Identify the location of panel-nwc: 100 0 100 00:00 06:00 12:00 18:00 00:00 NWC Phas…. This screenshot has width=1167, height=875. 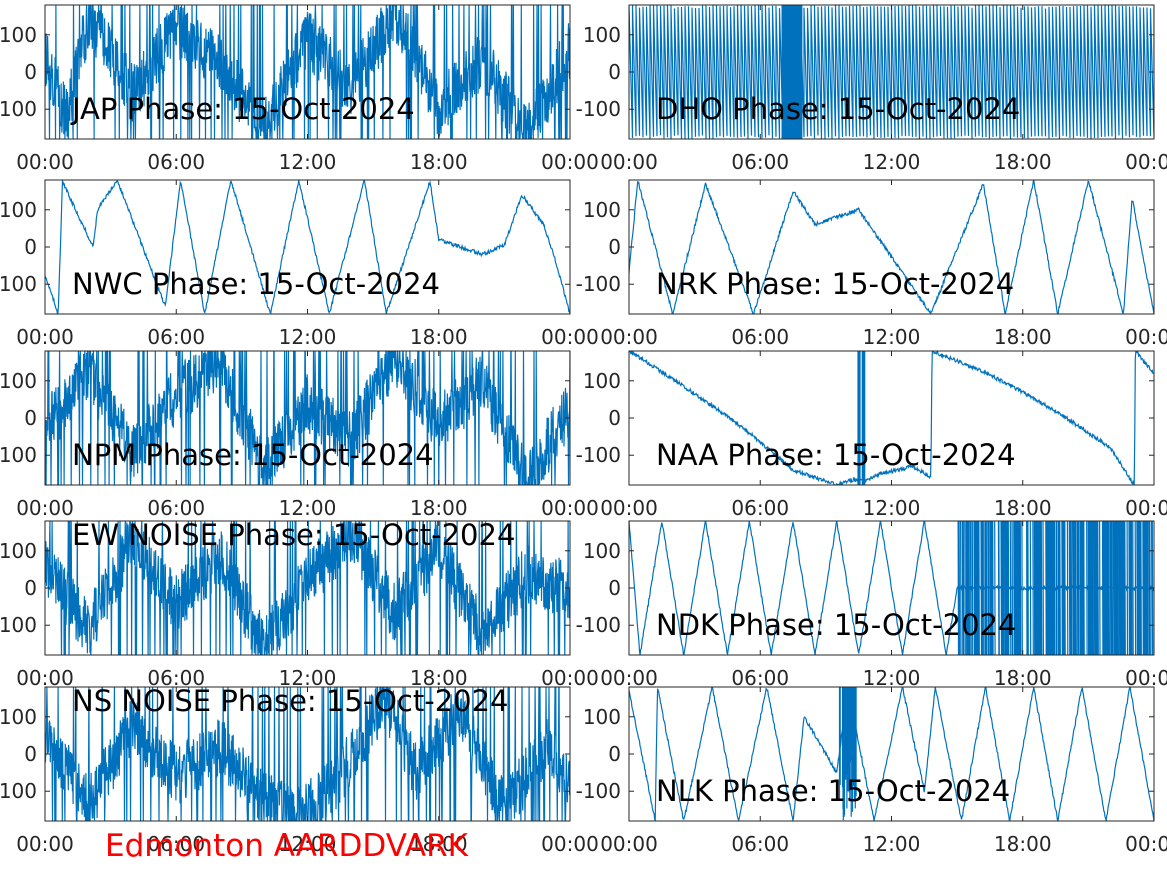
(311, 268).